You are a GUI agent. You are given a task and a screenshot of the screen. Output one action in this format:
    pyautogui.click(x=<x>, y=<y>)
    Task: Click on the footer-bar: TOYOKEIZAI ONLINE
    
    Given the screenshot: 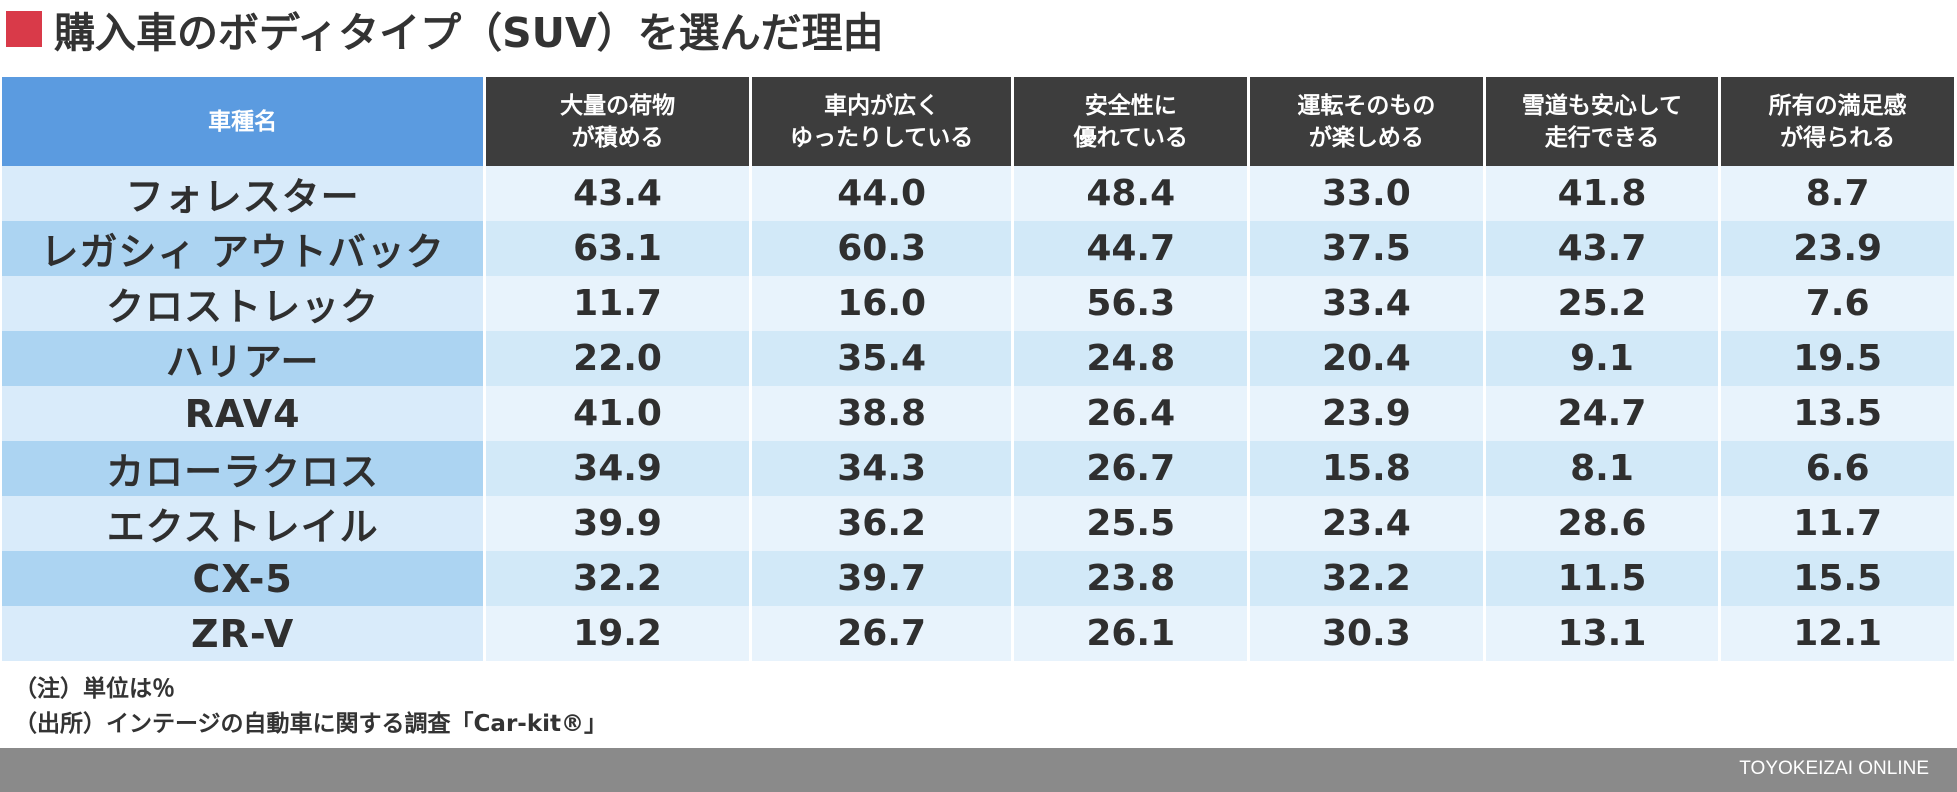 What is the action you would take?
    pyautogui.click(x=978, y=770)
    